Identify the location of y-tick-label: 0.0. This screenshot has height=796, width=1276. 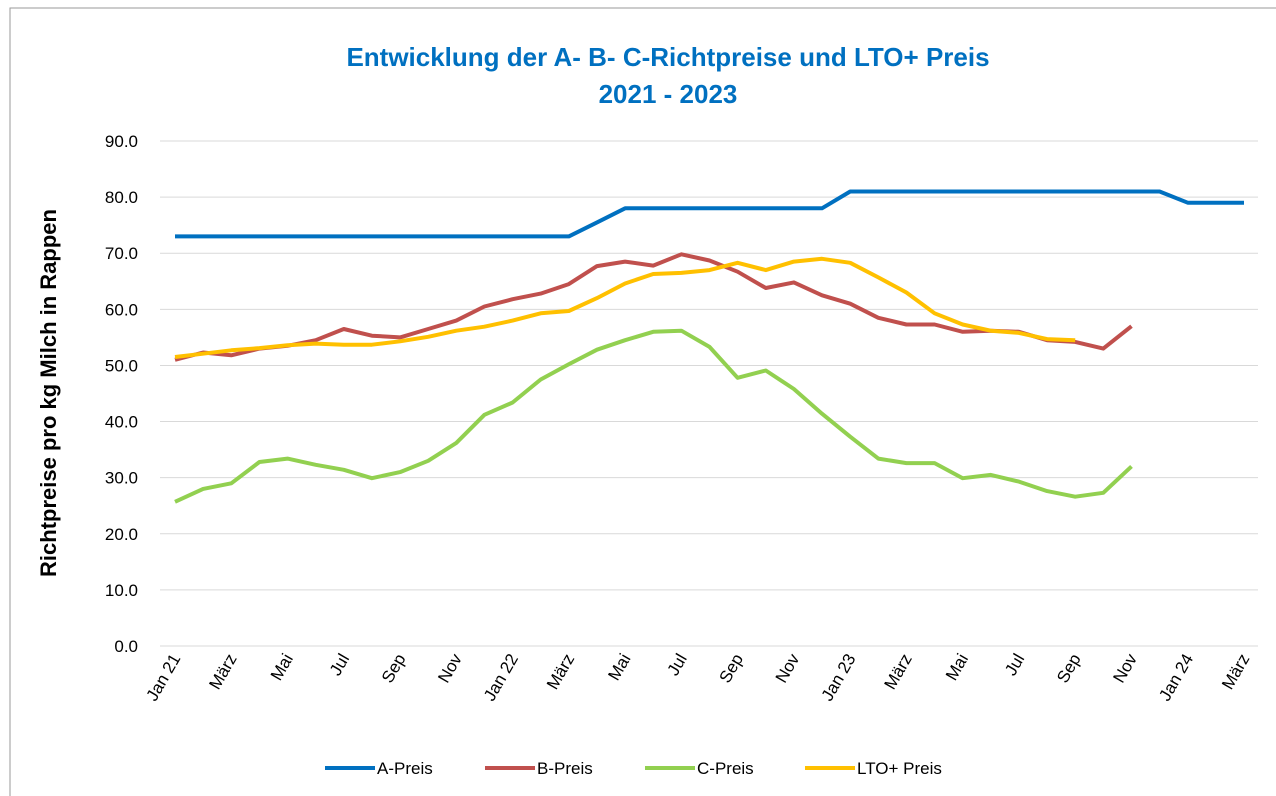
(126, 646).